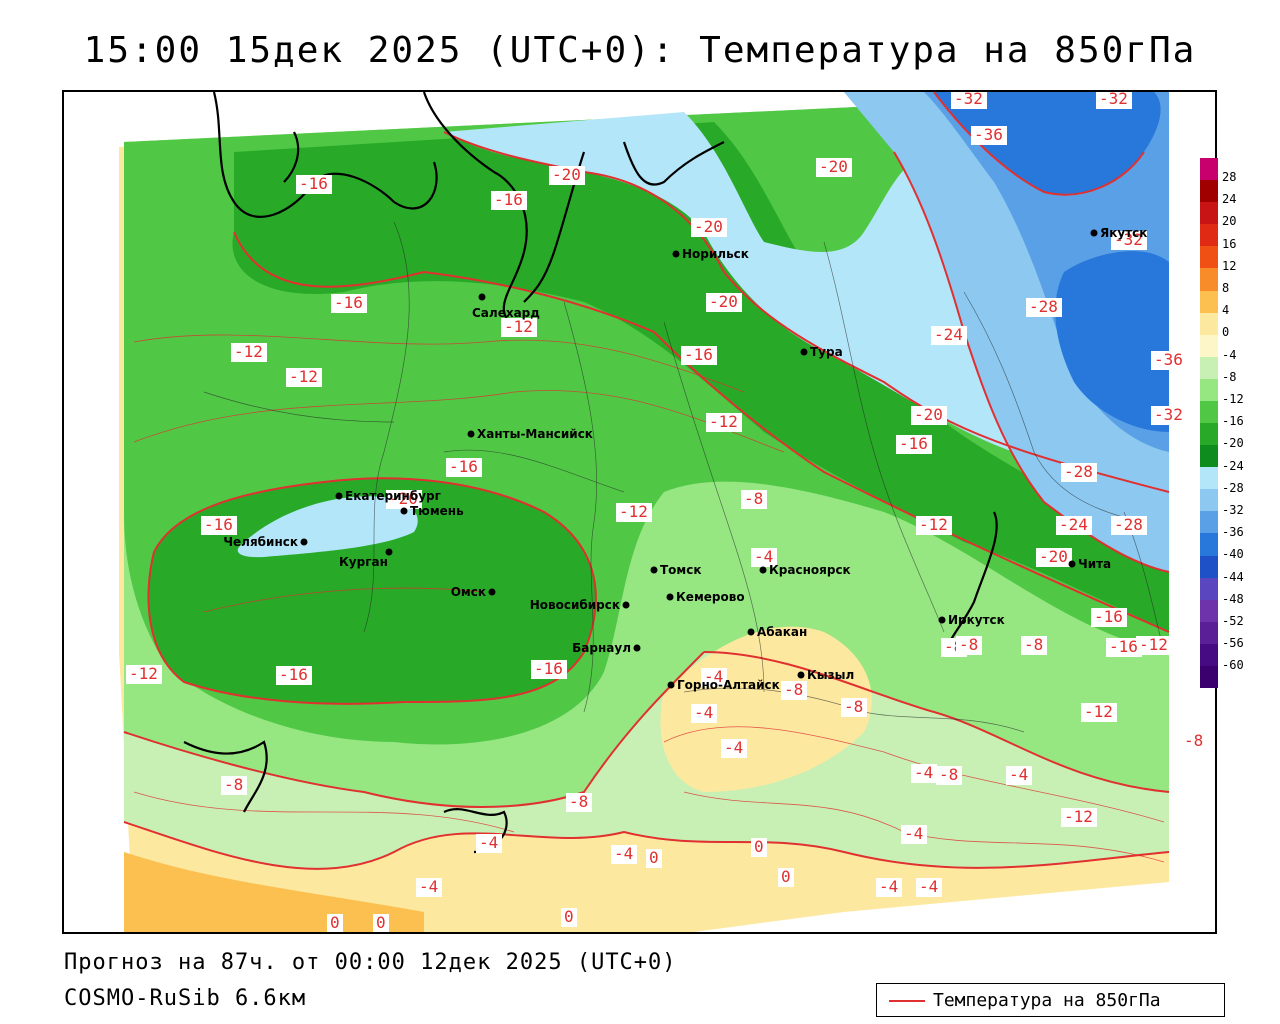 The height and width of the screenshot is (1024, 1280). Describe the element at coordinates (1233, 598) in the screenshot. I see `colorbar-tick-label: -48` at that location.